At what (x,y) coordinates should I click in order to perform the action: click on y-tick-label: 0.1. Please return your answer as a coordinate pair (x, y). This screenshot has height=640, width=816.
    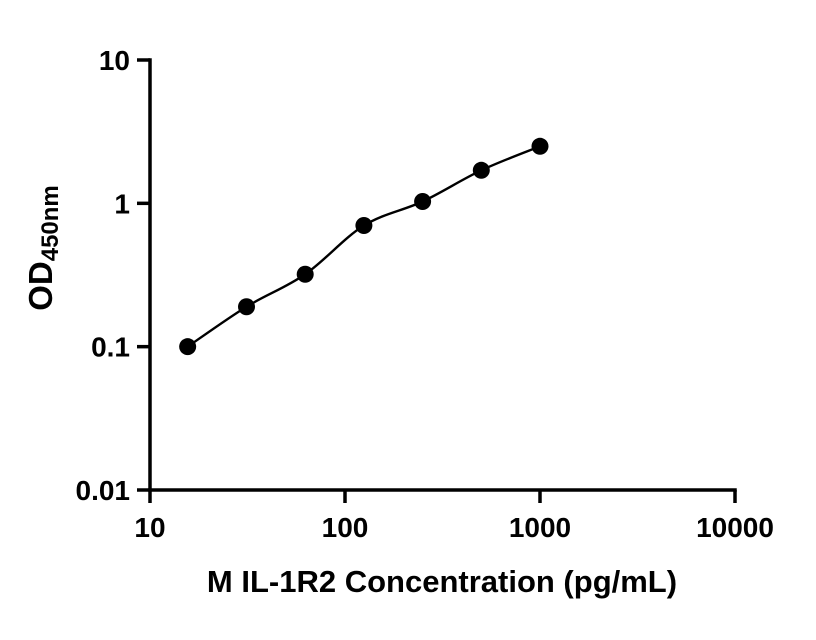
    Looking at the image, I should click on (110, 347).